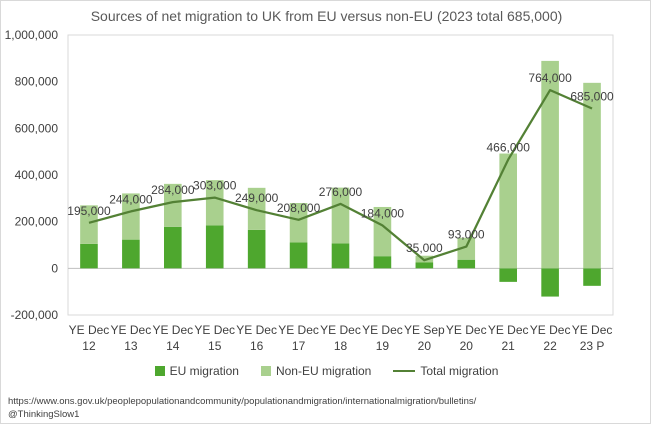 The width and height of the screenshot is (651, 424). Describe the element at coordinates (299, 208) in the screenshot. I see `total-migration-data-label: 208,000` at that location.